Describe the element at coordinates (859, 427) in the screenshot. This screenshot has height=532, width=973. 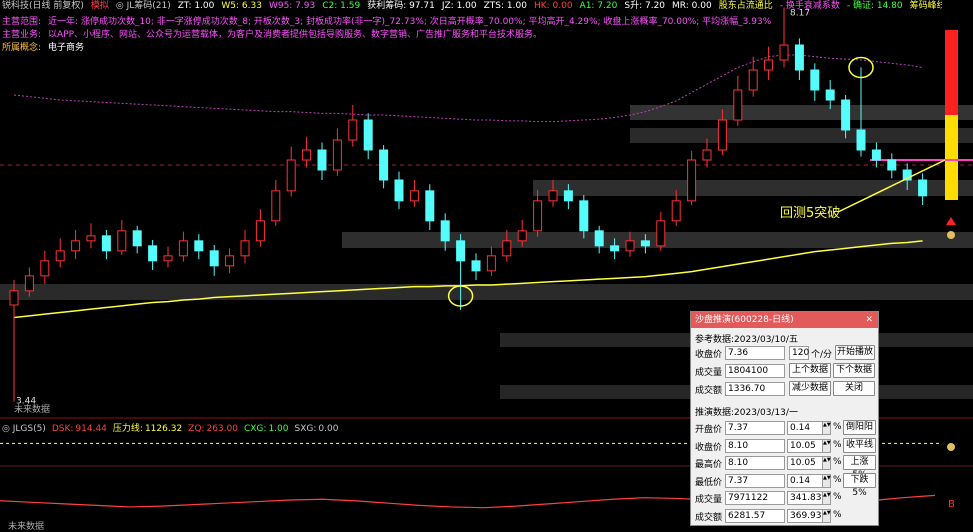
I see `button: 倒阳阳` at that location.